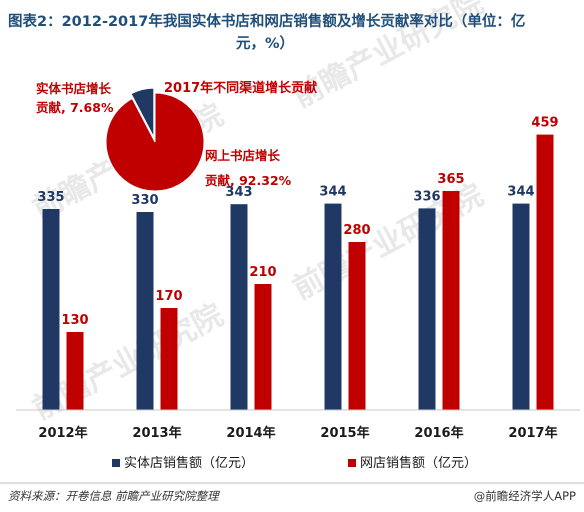  What do you see at coordinates (262, 272) in the screenshot?
I see `value-label-online-2: 210` at bounding box center [262, 272].